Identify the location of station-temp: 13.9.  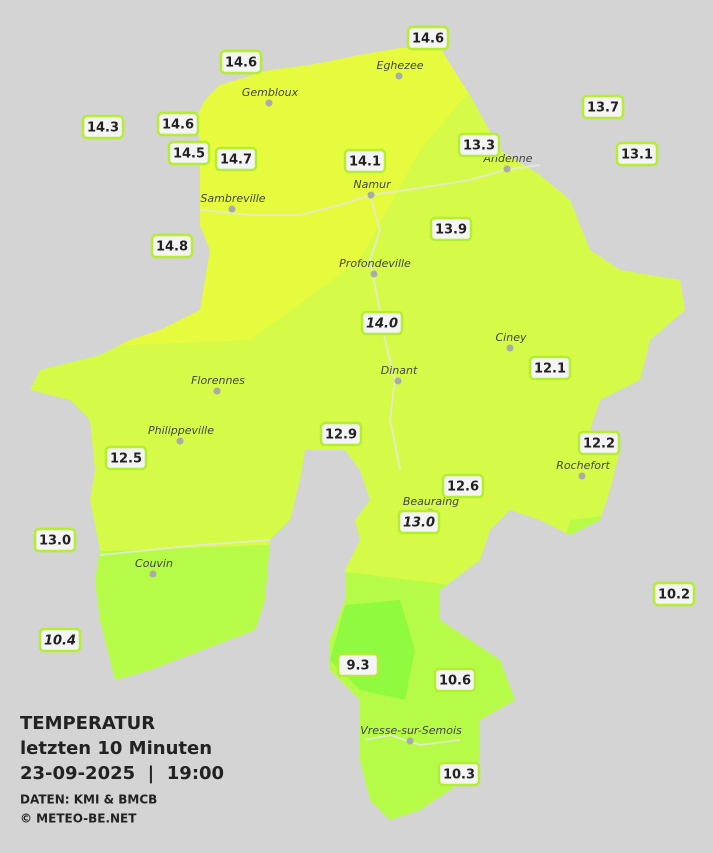
(451, 230).